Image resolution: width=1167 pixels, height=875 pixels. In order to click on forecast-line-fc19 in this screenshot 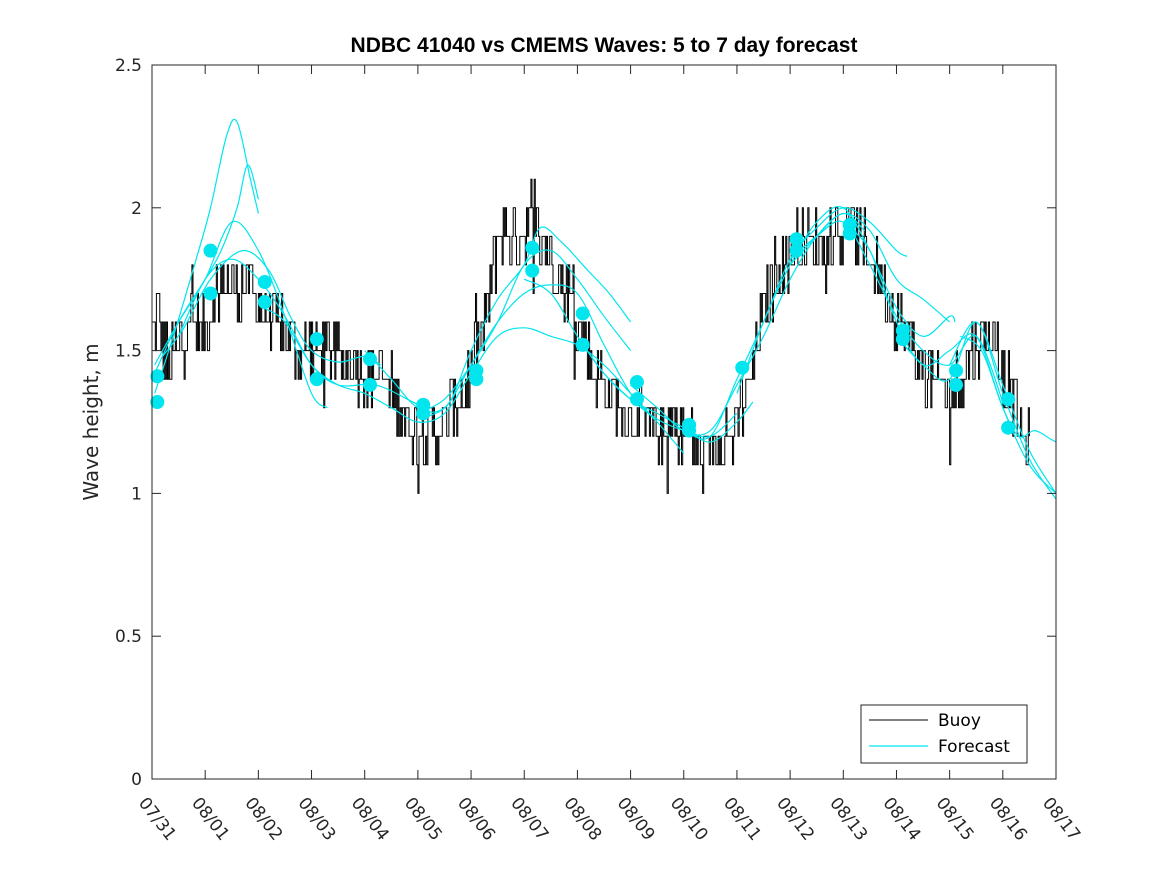, I will do `click(1003, 407)`.